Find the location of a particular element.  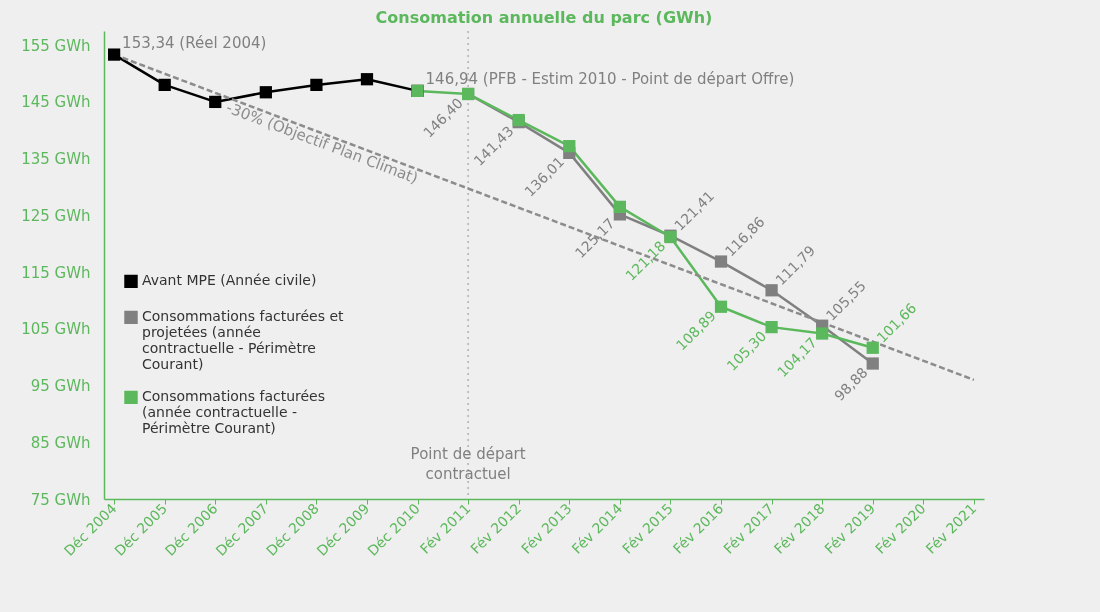

legend-label: Avant MPE (Année civile) is located at coordinates (229, 280).